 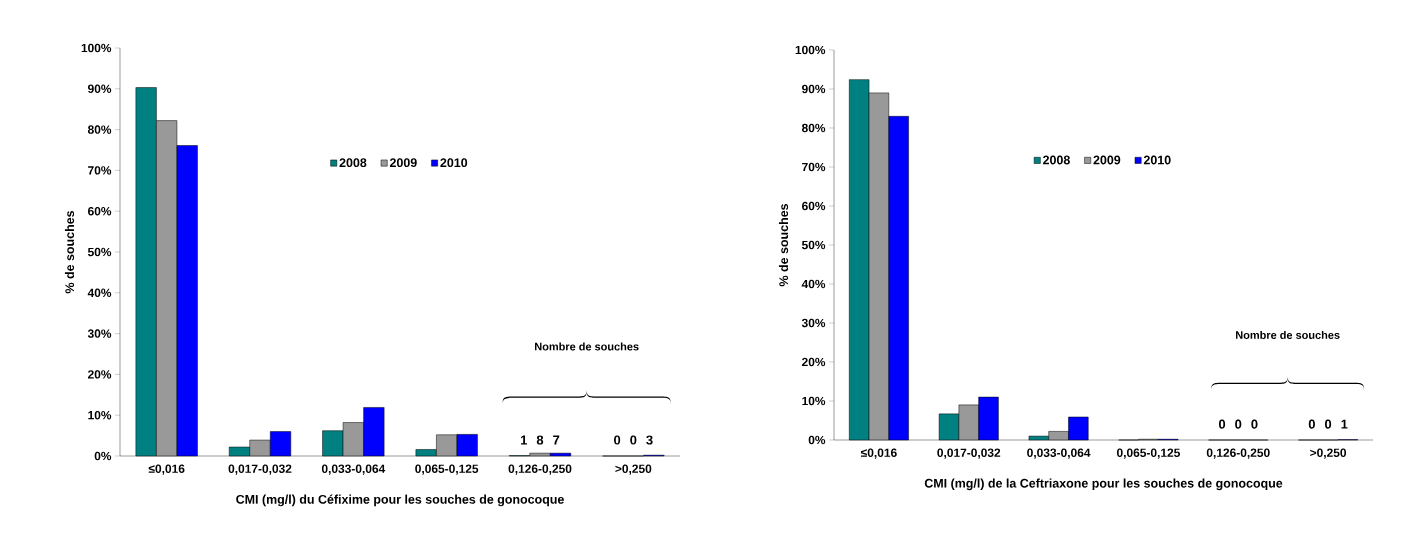 What do you see at coordinates (400, 500) in the screenshot?
I see `x-axis-title: CMI (mg/l) du Céfixime pour les souches de gonocoque` at bounding box center [400, 500].